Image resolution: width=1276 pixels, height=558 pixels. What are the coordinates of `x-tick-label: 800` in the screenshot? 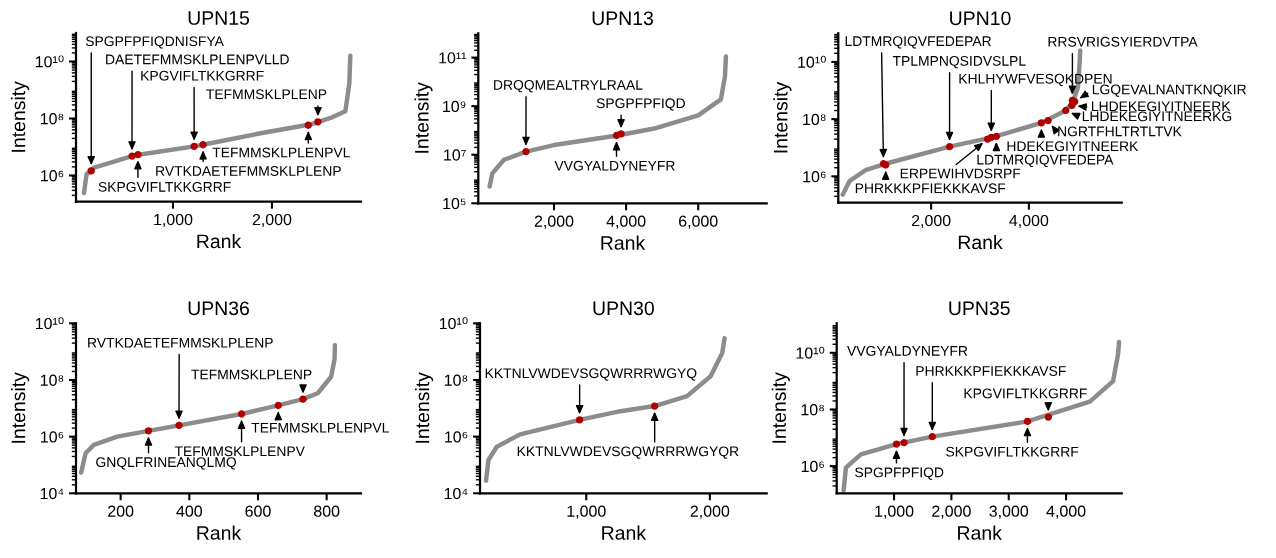 It's located at (327, 511).